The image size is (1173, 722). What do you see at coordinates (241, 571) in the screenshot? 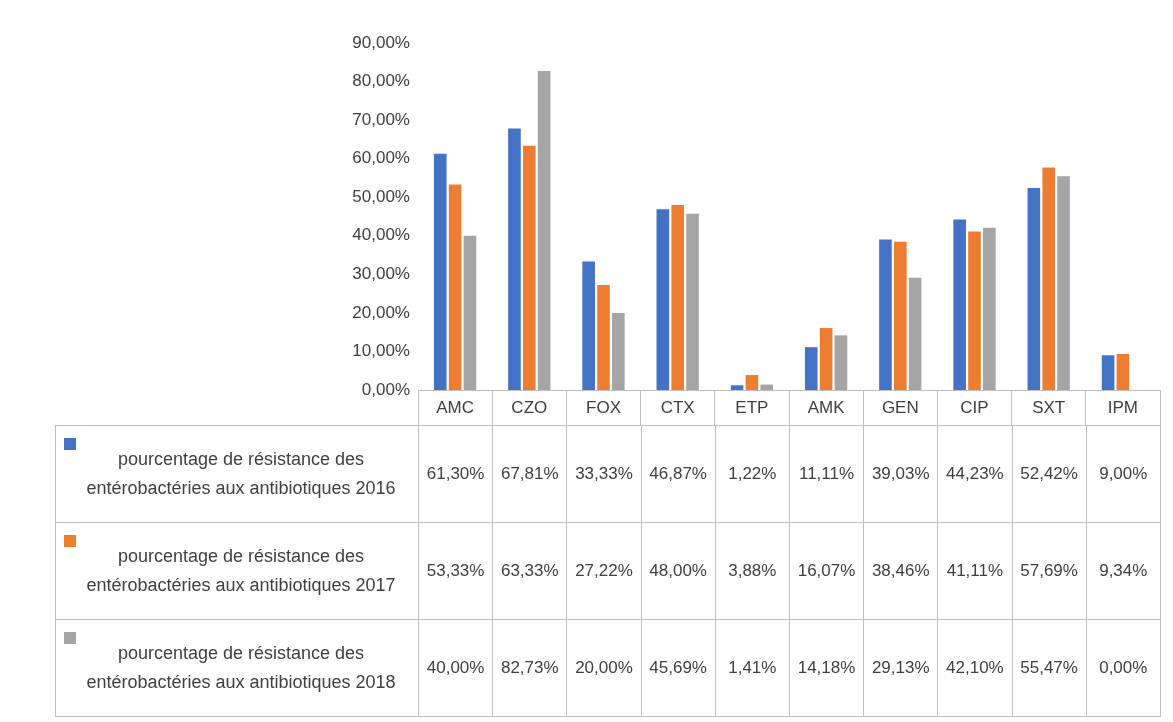
I see `legend-label: pourcentage de résistance des entérobactéries aux antibiotiques 2017` at bounding box center [241, 571].